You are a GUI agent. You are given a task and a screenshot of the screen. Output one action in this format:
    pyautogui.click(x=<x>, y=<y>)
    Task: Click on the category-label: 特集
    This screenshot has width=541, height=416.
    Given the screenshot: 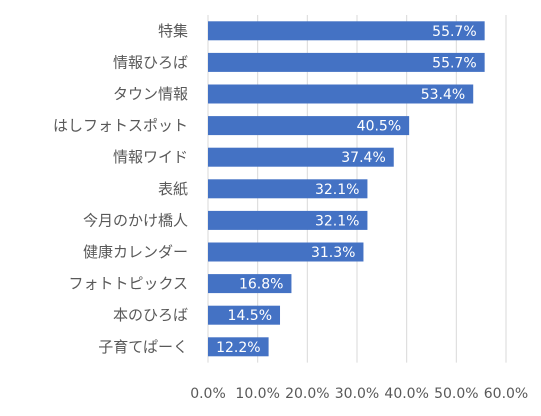 What is the action you would take?
    pyautogui.click(x=173, y=31)
    